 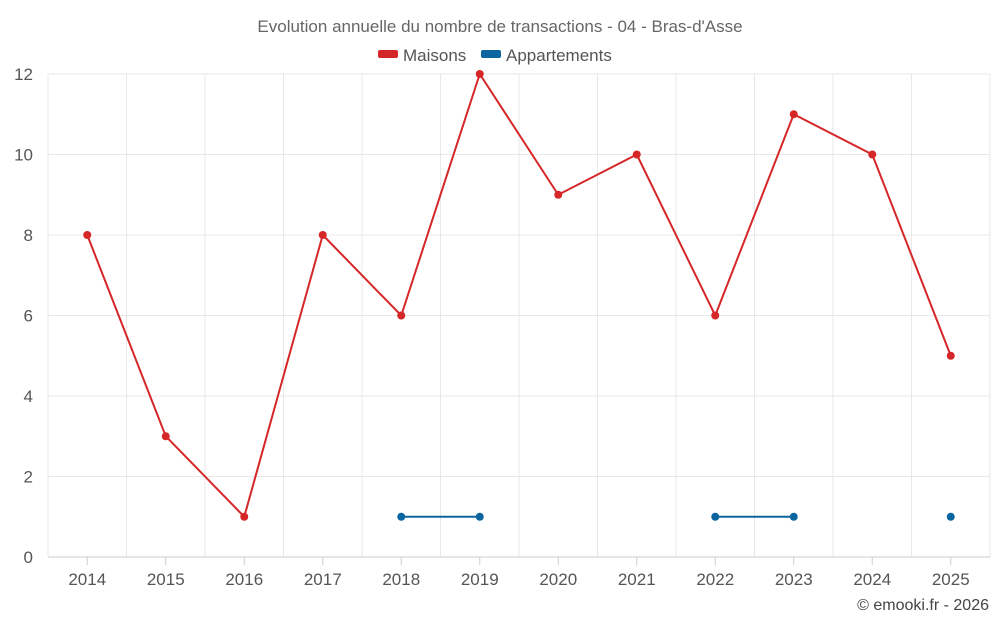 I want to click on y-tick-label: 12, so click(x=23, y=74).